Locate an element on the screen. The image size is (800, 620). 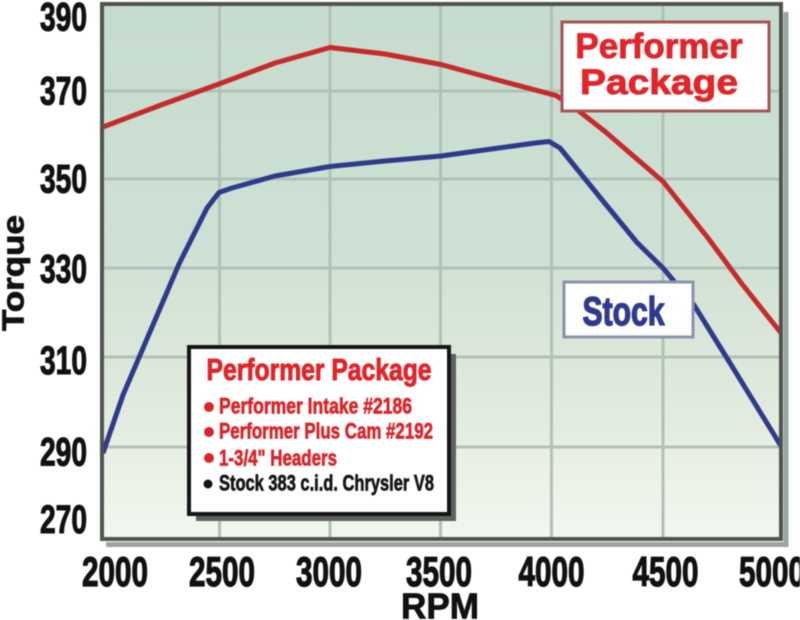
svg-text: 270 is located at coordinates (63, 520).